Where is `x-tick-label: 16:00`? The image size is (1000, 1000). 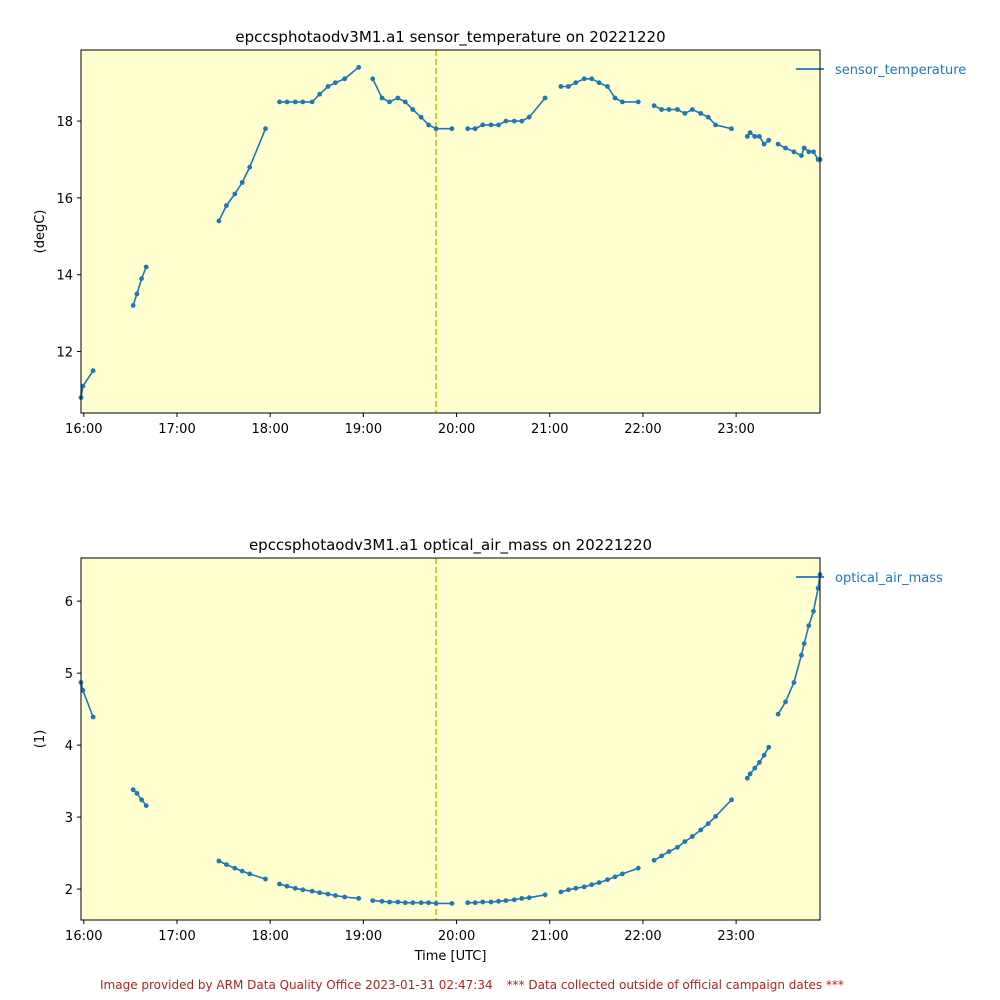
x-tick-label: 16:00 is located at coordinates (83, 936).